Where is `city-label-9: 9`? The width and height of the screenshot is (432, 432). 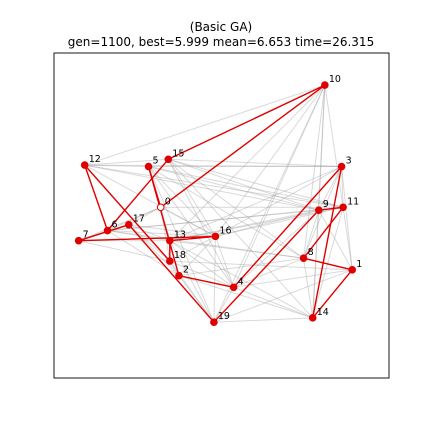
city-label-9: 9 is located at coordinates (326, 204).